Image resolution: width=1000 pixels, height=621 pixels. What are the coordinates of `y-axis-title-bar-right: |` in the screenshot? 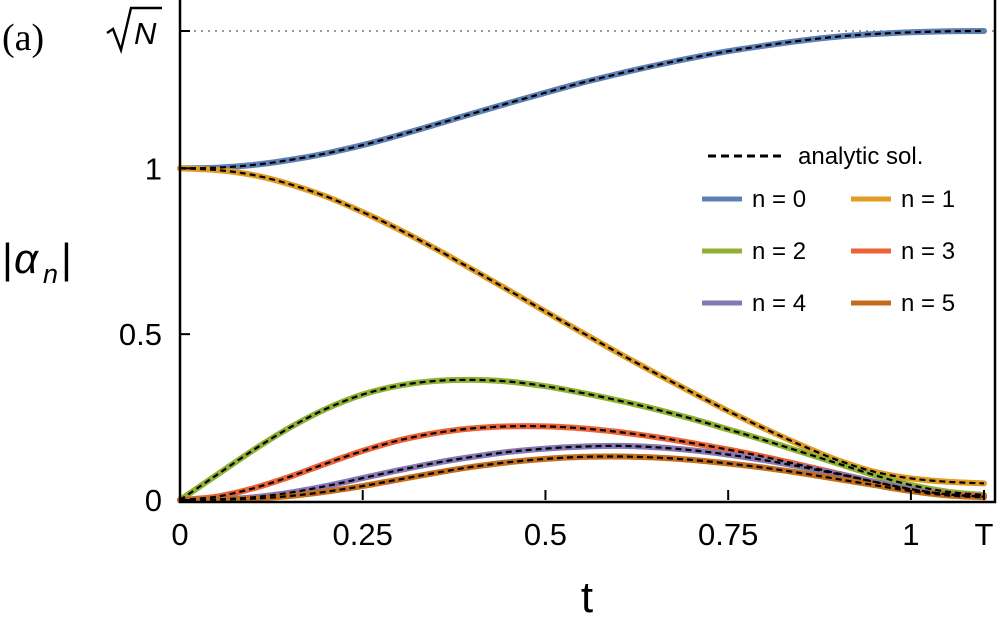 It's located at (66, 258).